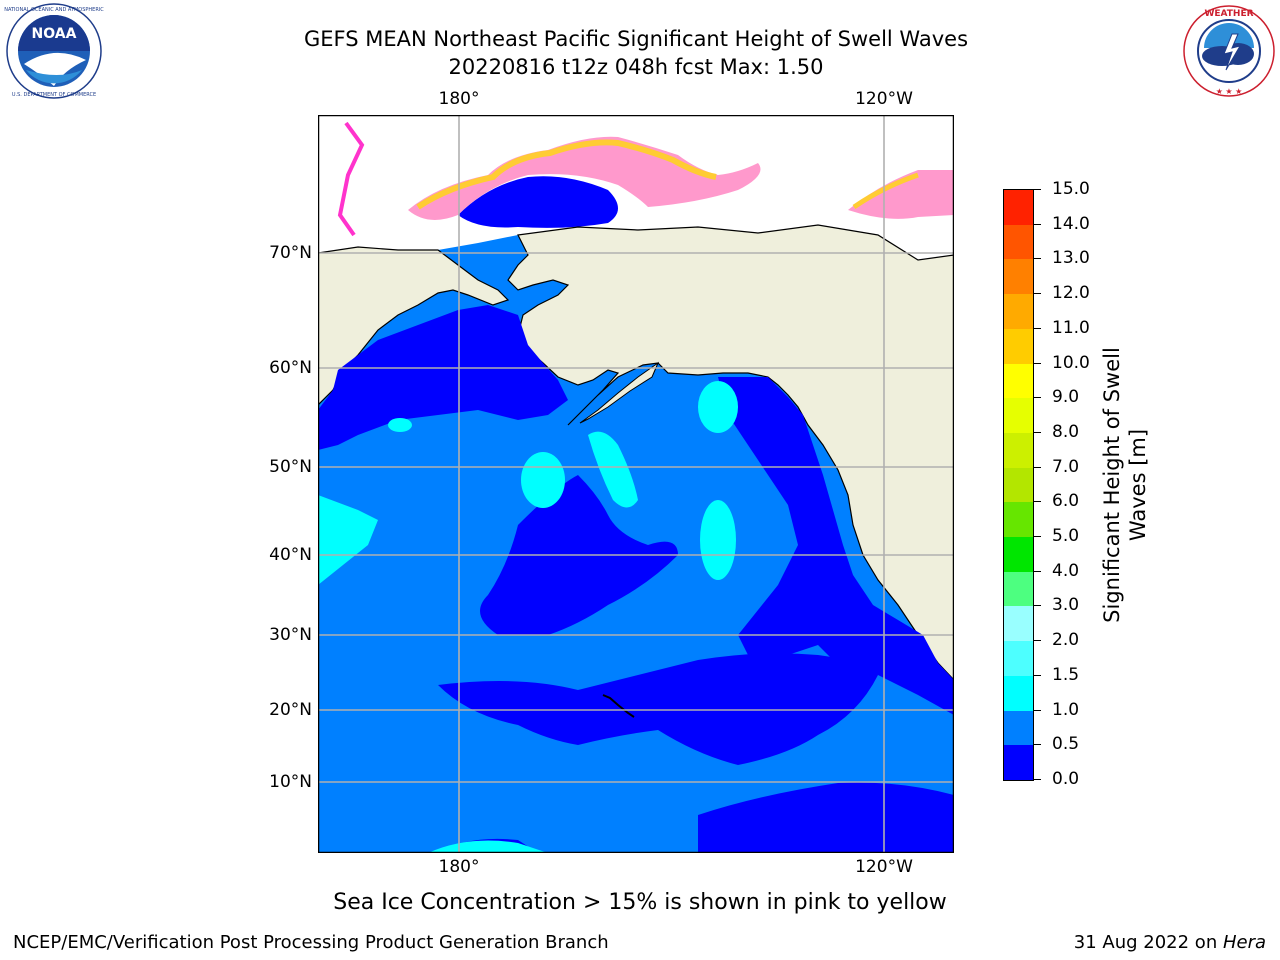 The height and width of the screenshot is (960, 1280). I want to click on footer-date: 31 Aug 2022 on Hera, so click(1170, 942).